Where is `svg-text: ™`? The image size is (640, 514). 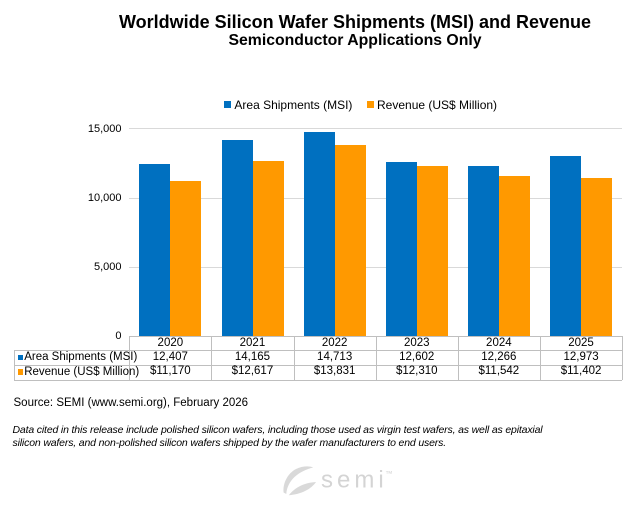
svg-text: ™ is located at coordinates (389, 473).